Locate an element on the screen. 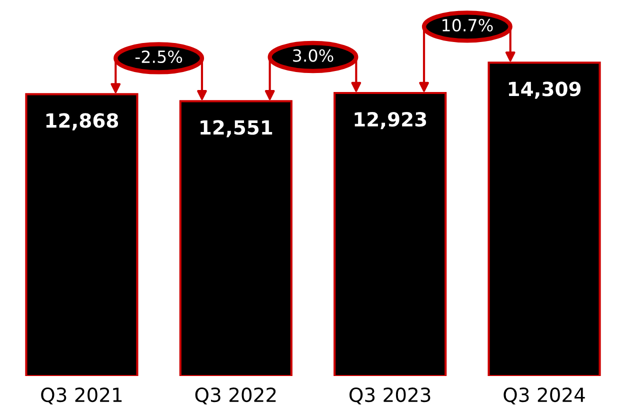 The image size is (626, 417). x-tick-label: Q3 2022 is located at coordinates (235, 395).